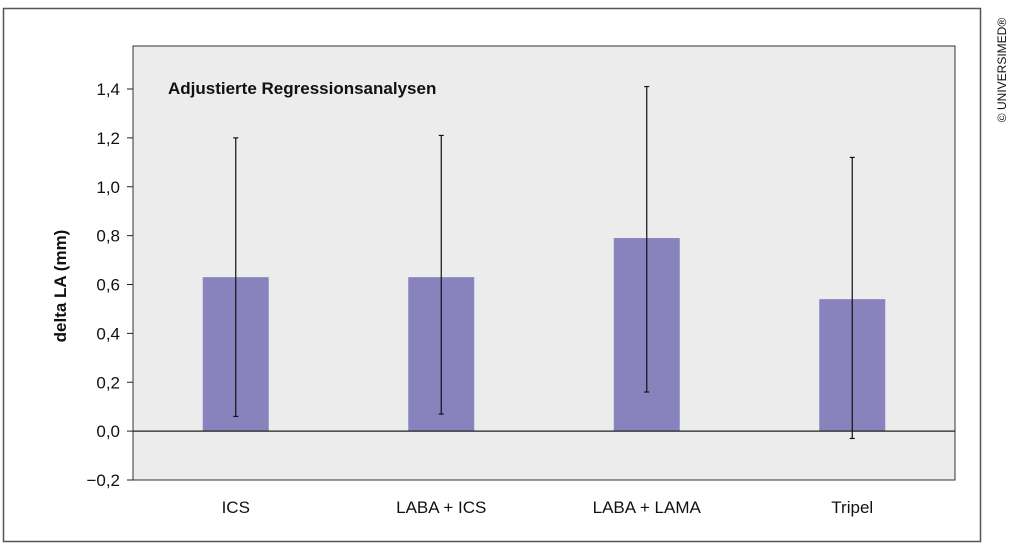 Image resolution: width=1024 pixels, height=550 pixels. I want to click on x-tick-label-1: LABA + ICS, so click(441, 507).